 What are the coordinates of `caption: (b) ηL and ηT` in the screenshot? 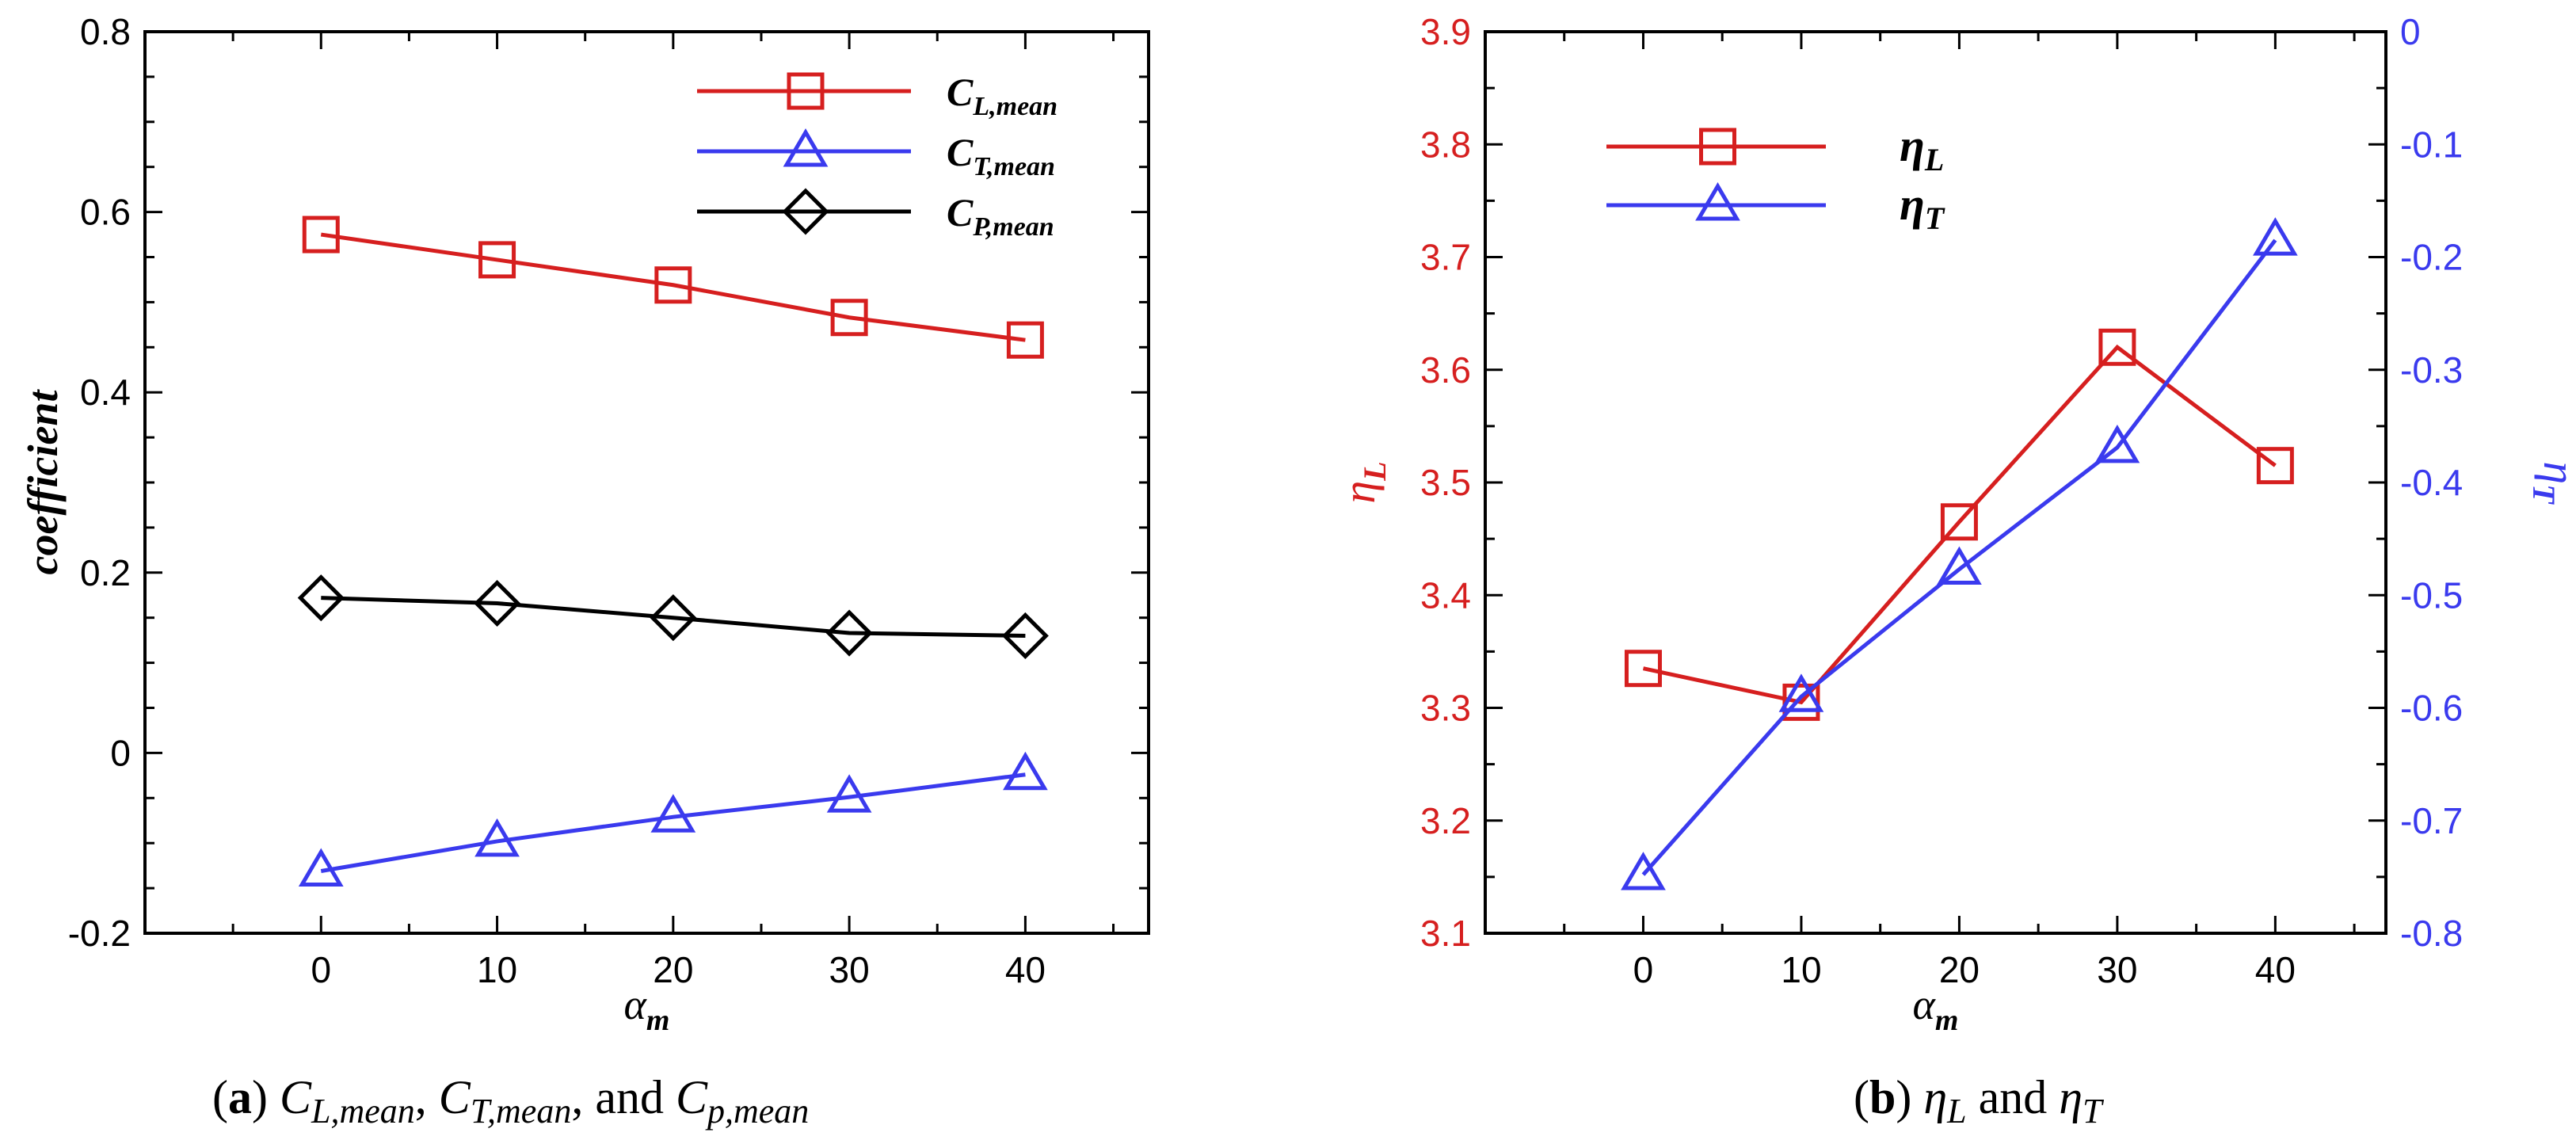 It's located at (1979, 1101).